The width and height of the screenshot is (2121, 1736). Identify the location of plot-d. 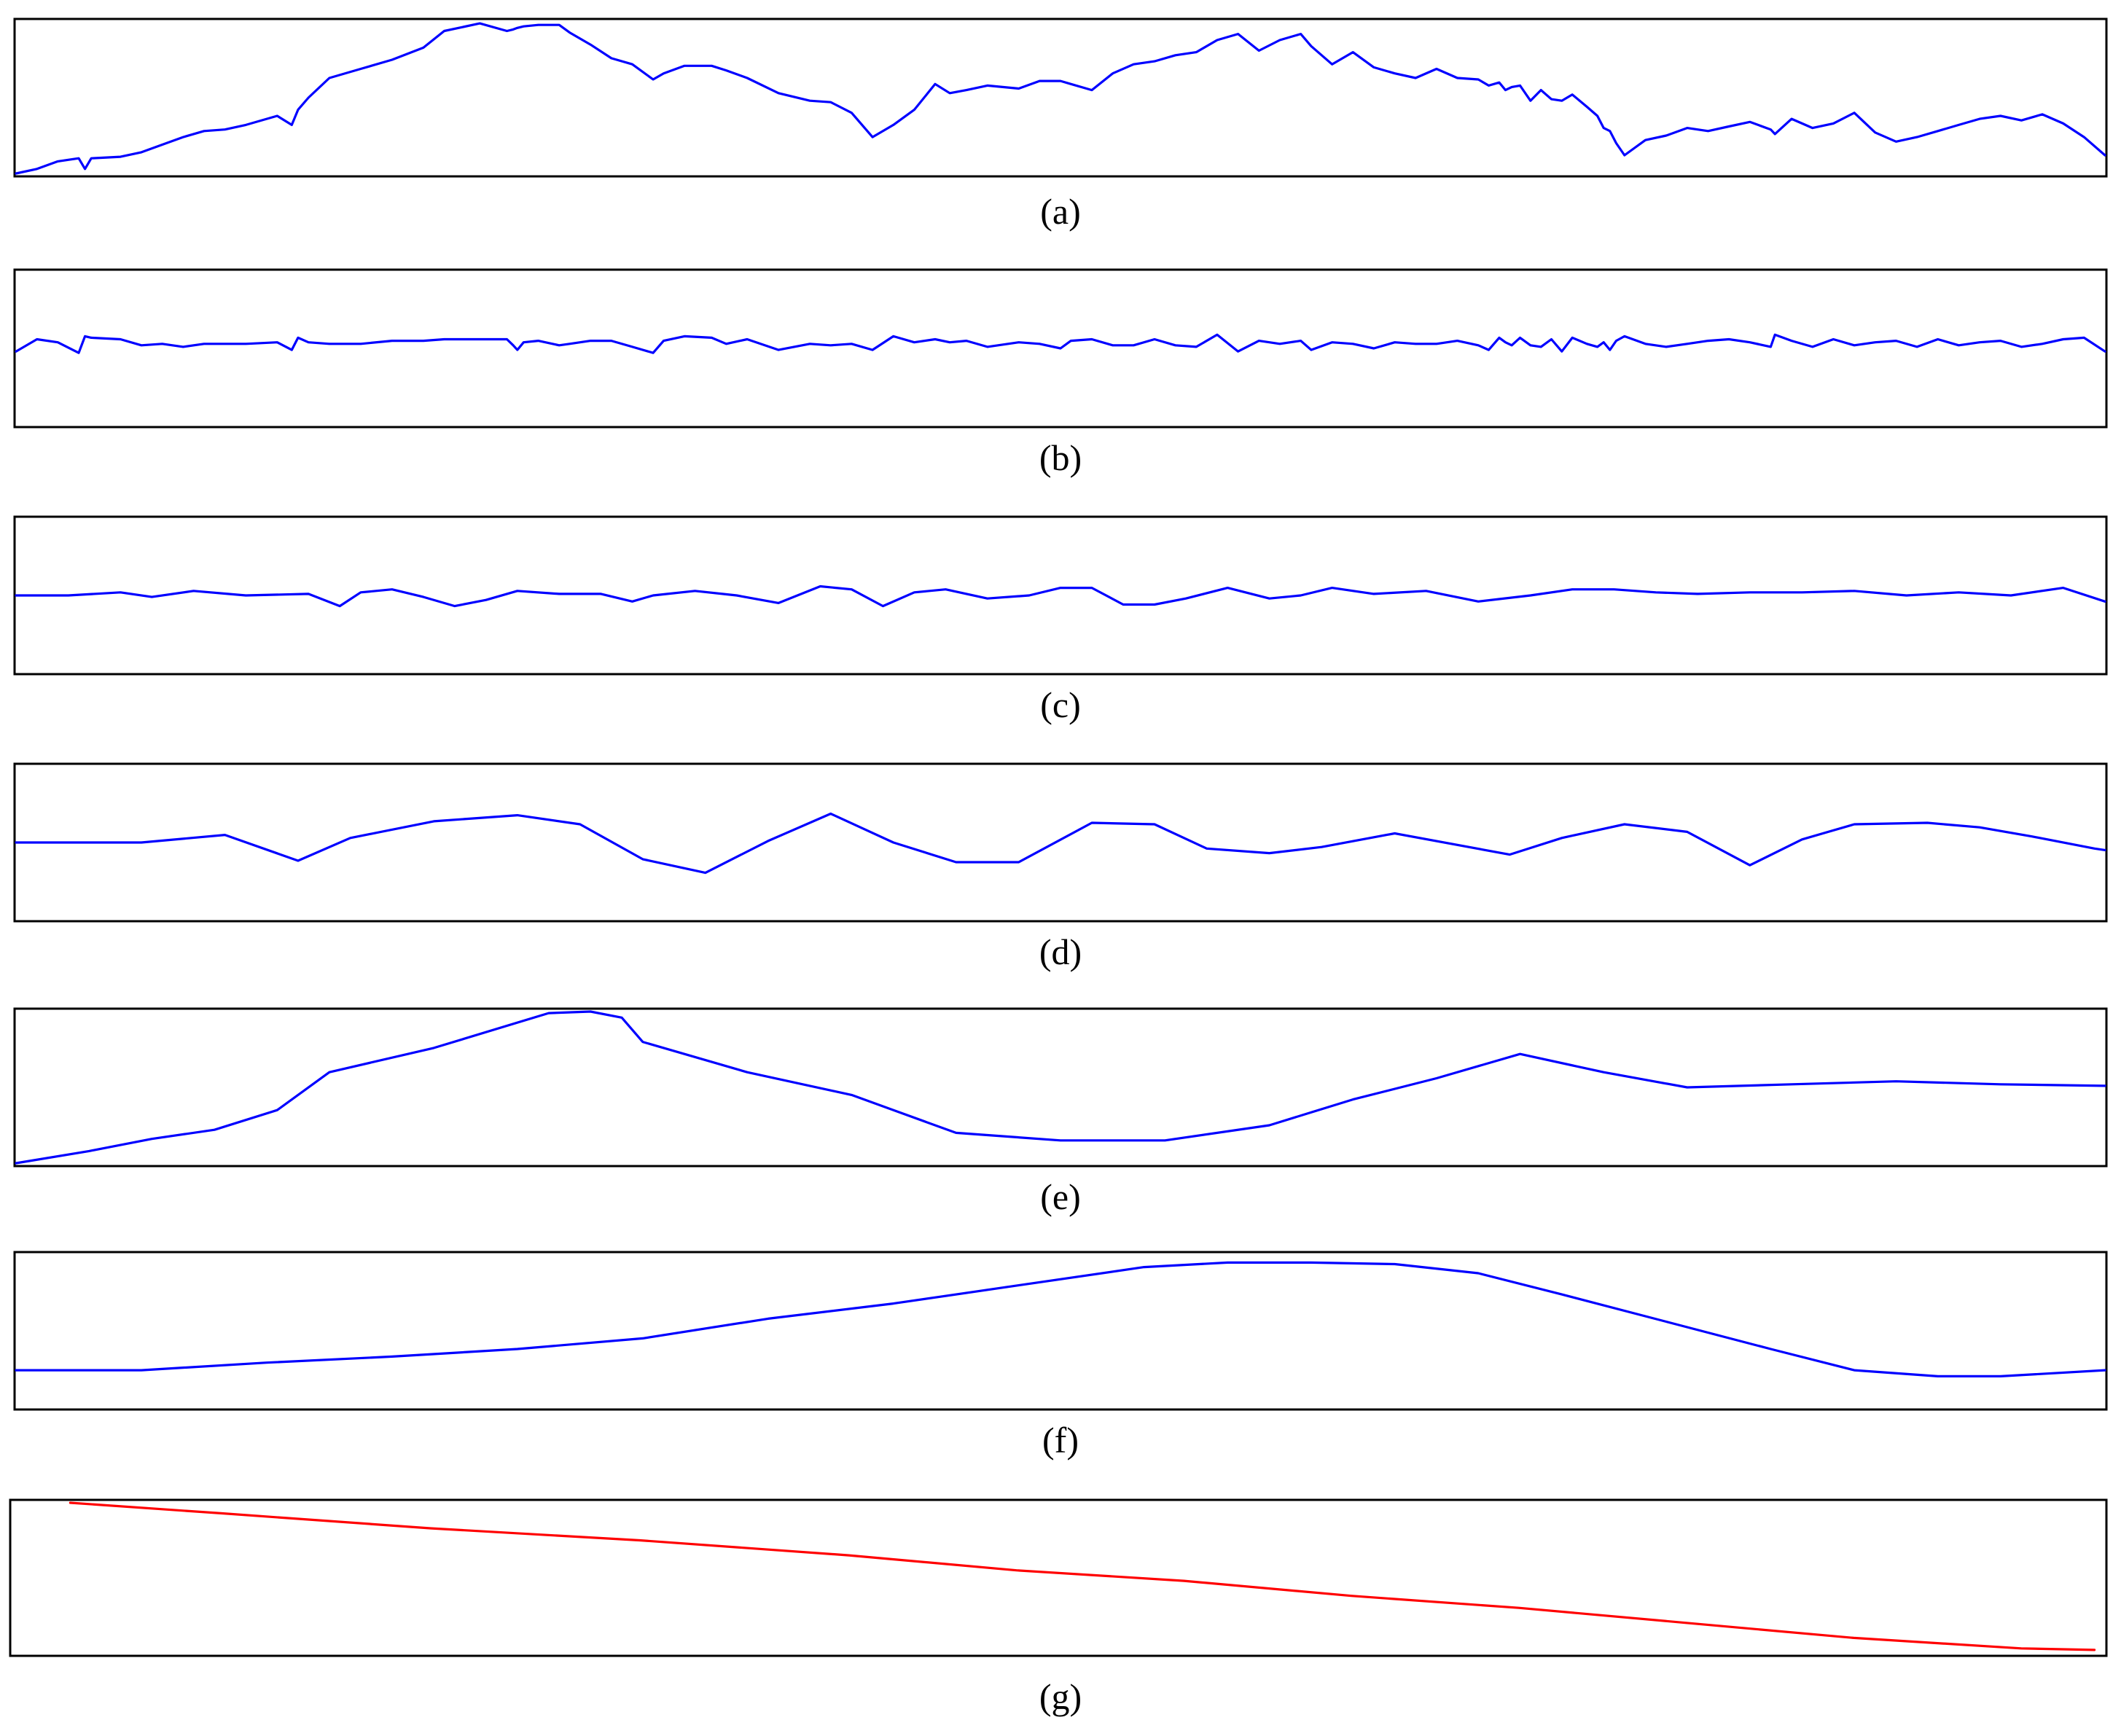
(1060, 842).